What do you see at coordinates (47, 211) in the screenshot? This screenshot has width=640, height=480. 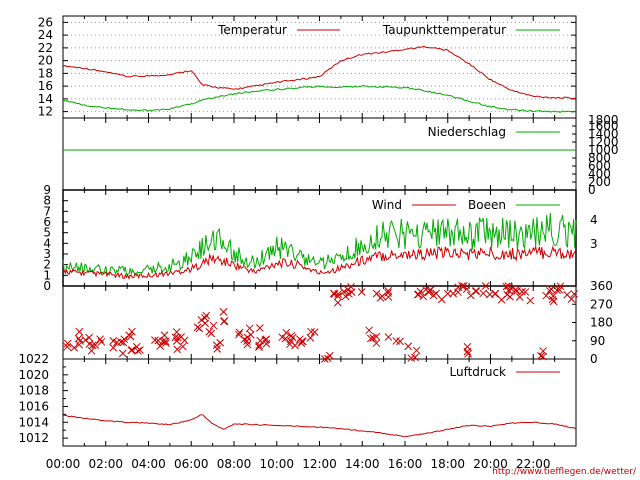 I see `y-tick-label: 7` at bounding box center [47, 211].